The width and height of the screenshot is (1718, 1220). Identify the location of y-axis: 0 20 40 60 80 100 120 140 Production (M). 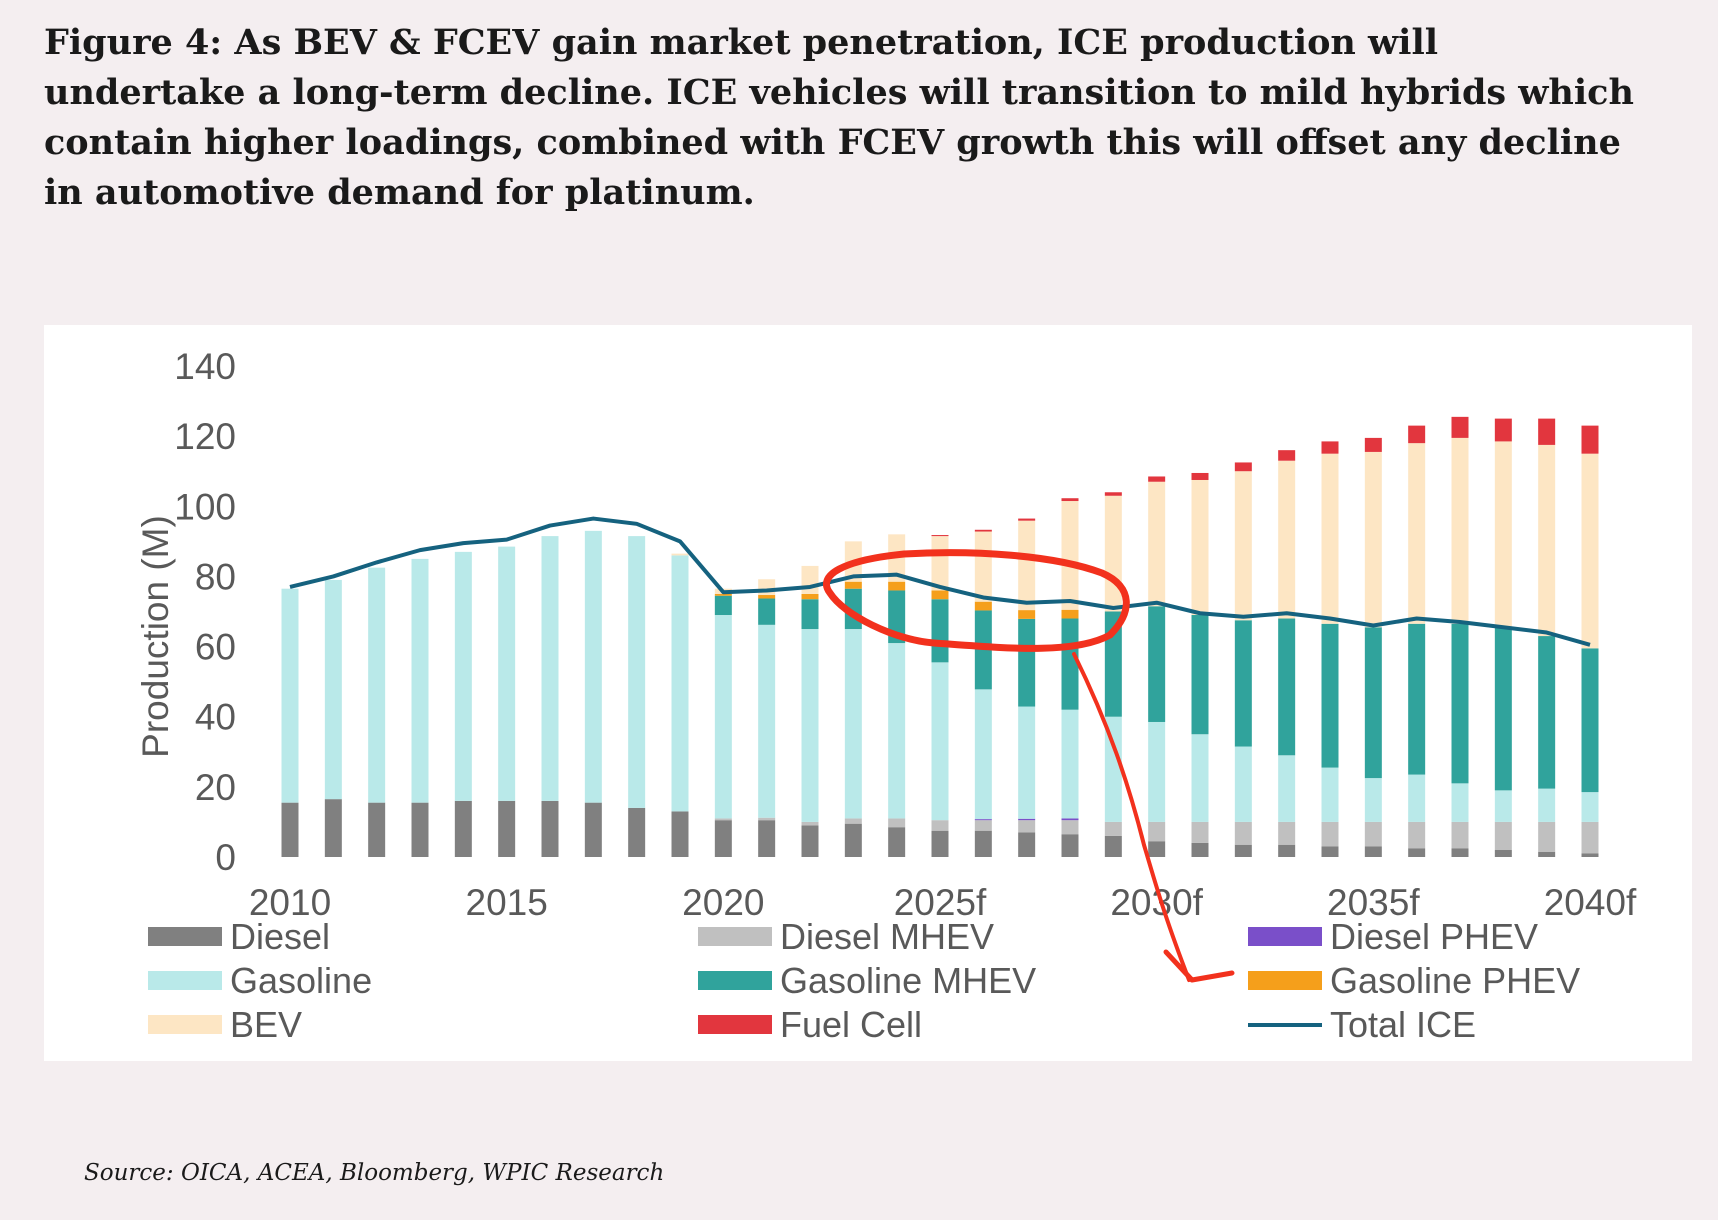
(185, 612).